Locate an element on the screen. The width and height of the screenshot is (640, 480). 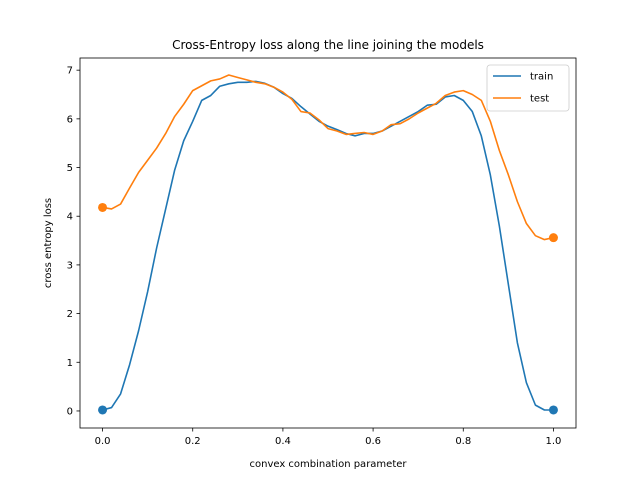
y-tick-label-7: 7 is located at coordinates (70, 71).